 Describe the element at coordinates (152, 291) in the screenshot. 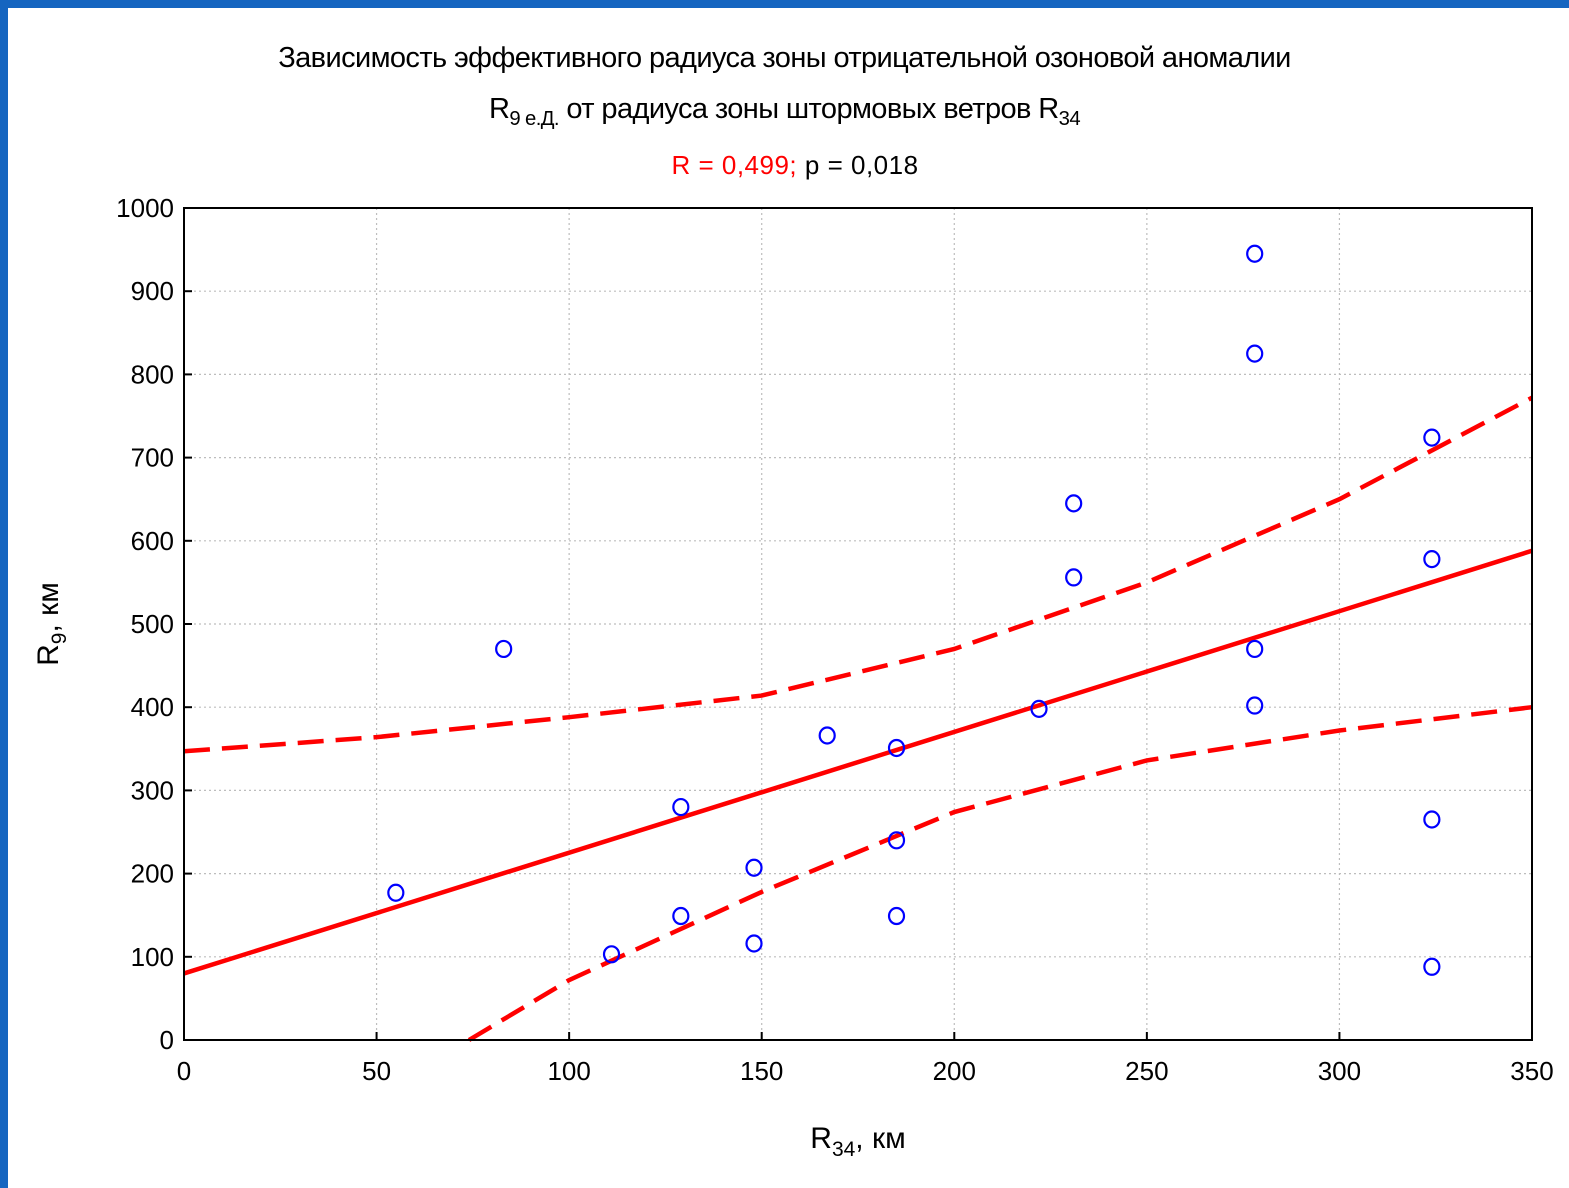

I see `y-tick-label: 900` at that location.